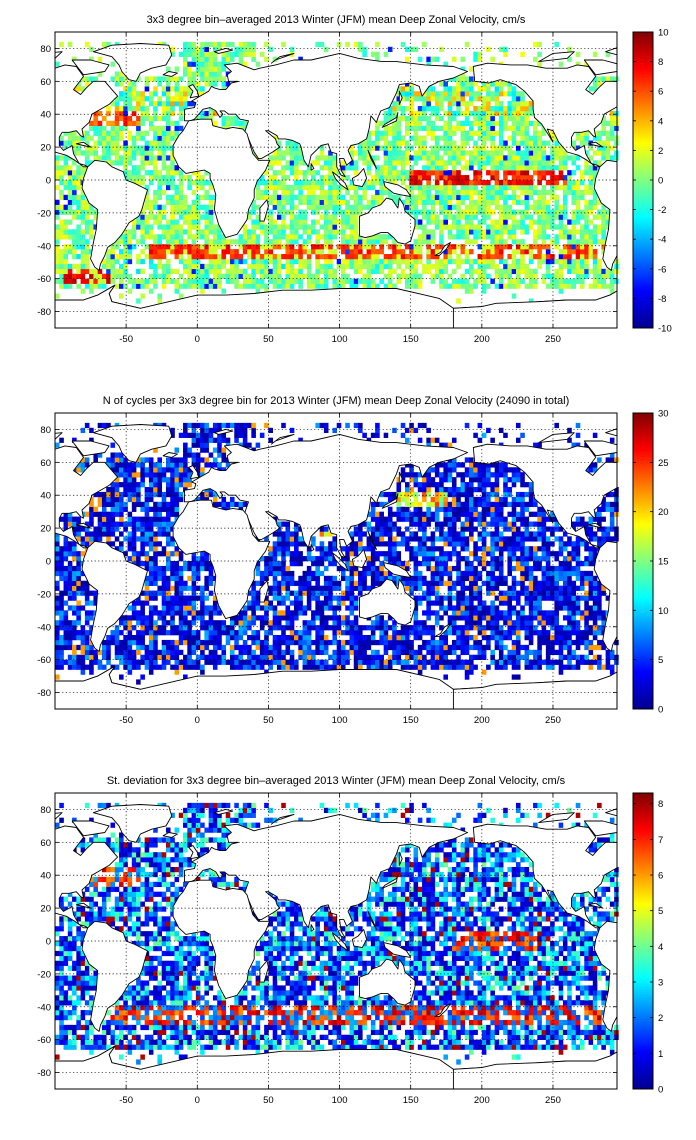 This screenshot has height=1140, width=696. What do you see at coordinates (44, 213) in the screenshot?
I see `y-tick-label: -20` at bounding box center [44, 213].